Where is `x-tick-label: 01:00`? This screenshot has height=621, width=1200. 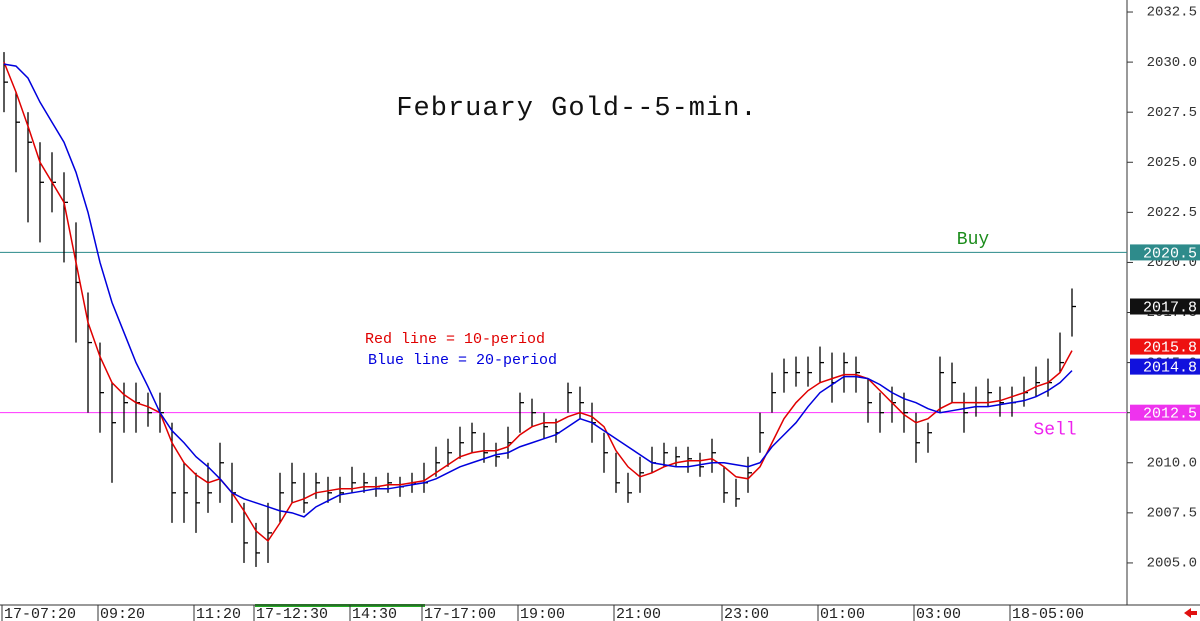
x-tick-label: 01:00 is located at coordinates (842, 613).